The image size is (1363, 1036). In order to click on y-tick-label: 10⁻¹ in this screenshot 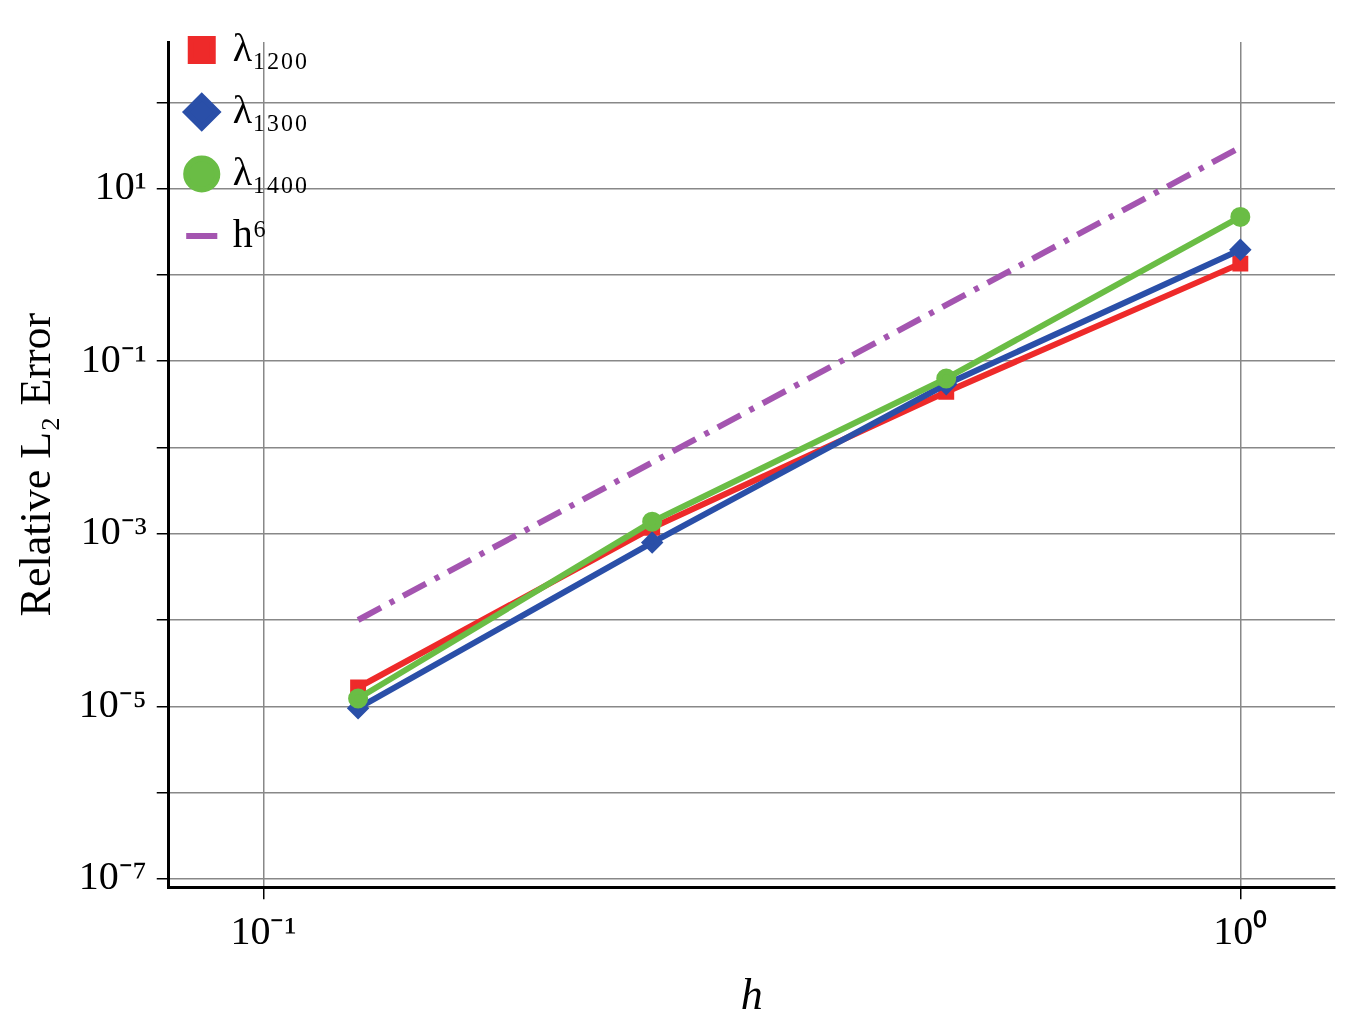, I will do `click(113, 358)`.